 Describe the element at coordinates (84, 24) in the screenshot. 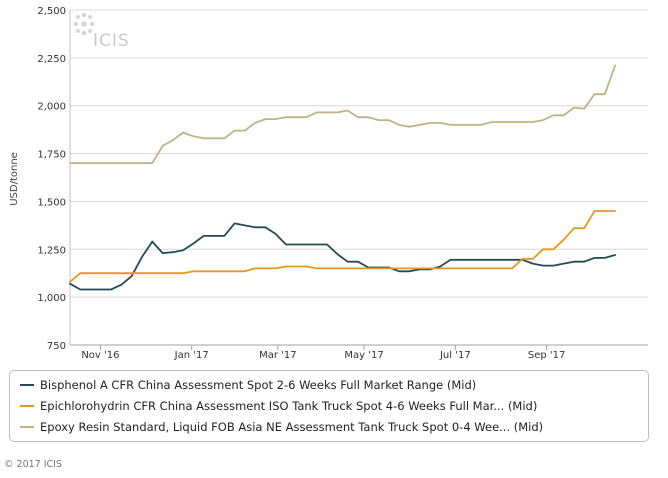

I see `icis-logo-icon` at that location.